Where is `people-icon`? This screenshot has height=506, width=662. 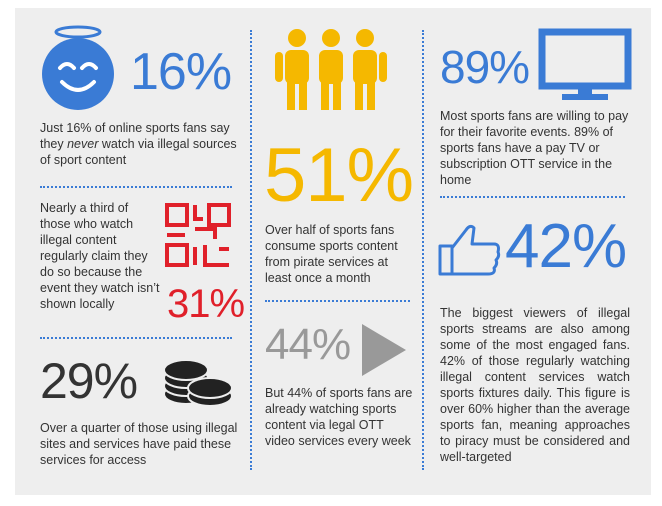 people-icon is located at coordinates (331, 69).